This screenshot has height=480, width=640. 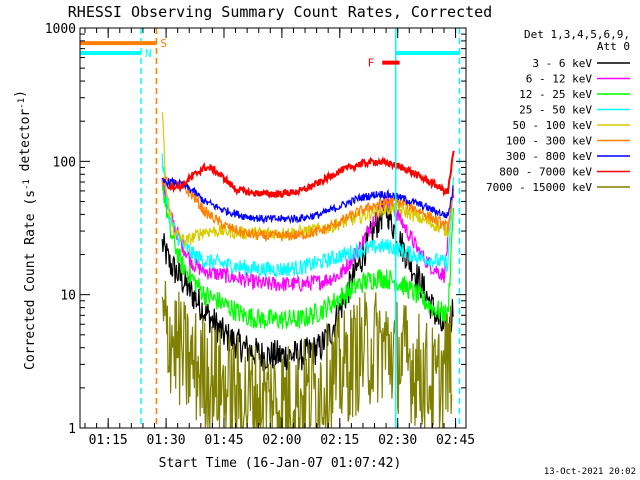 What do you see at coordinates (166, 440) in the screenshot?
I see `x-tick-label-2: 01:30` at bounding box center [166, 440].